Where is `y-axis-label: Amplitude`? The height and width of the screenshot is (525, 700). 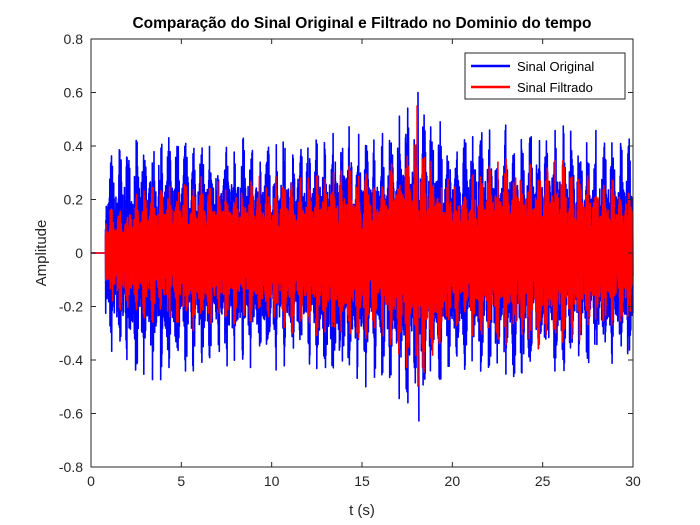 y-axis-label: Amplitude is located at coordinates (41, 253).